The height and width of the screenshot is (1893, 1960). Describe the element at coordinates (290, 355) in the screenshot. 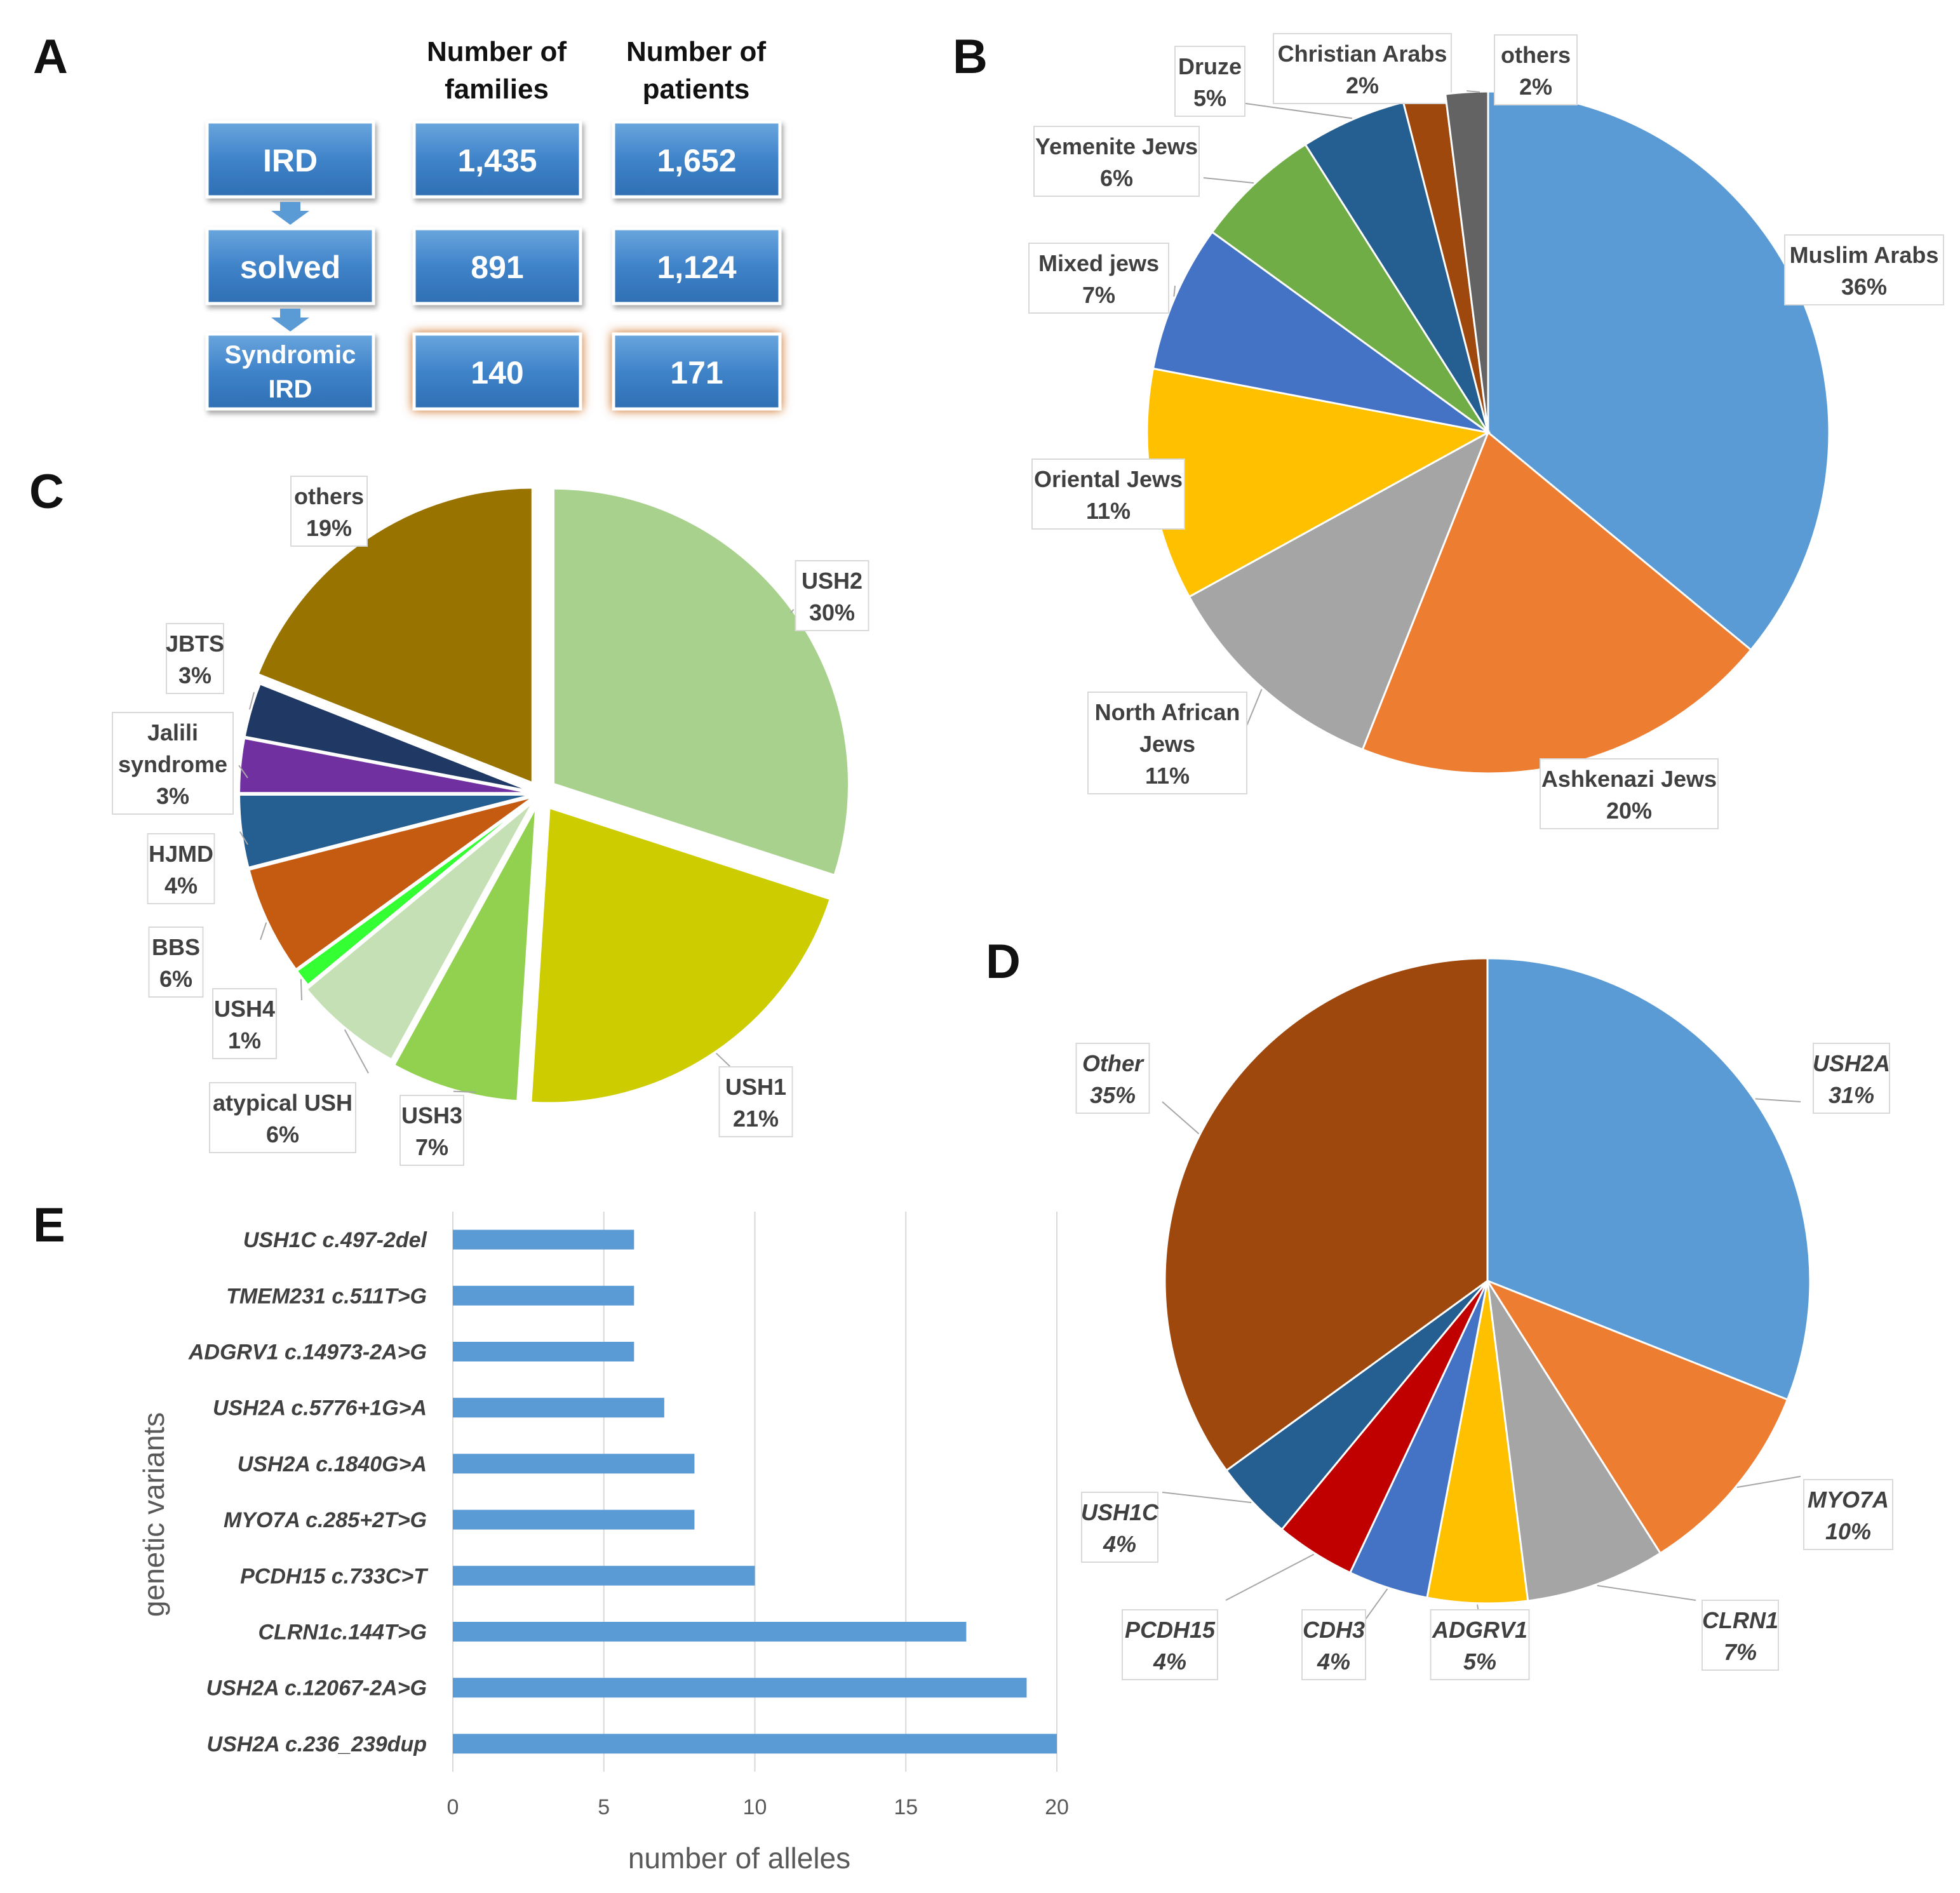

I see `row-syndromic-label-line1: Syndromic` at that location.